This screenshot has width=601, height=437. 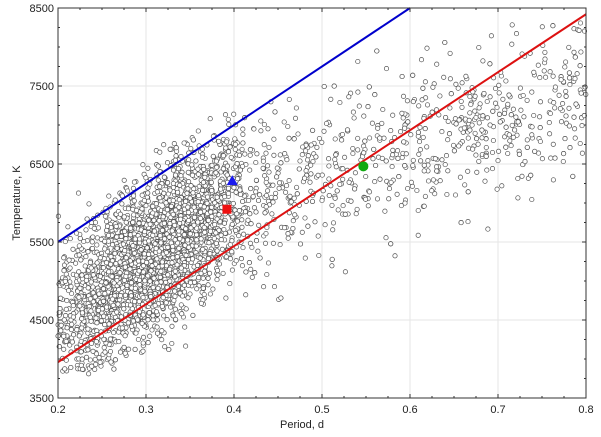 What do you see at coordinates (145, 410) in the screenshot?
I see `x-tick-label: 0.3` at bounding box center [145, 410].